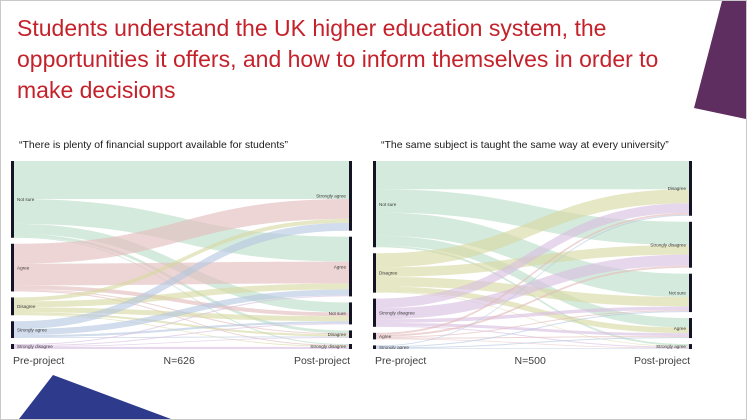  I want to click on decor-top-right-polygon, so click(720, 60).